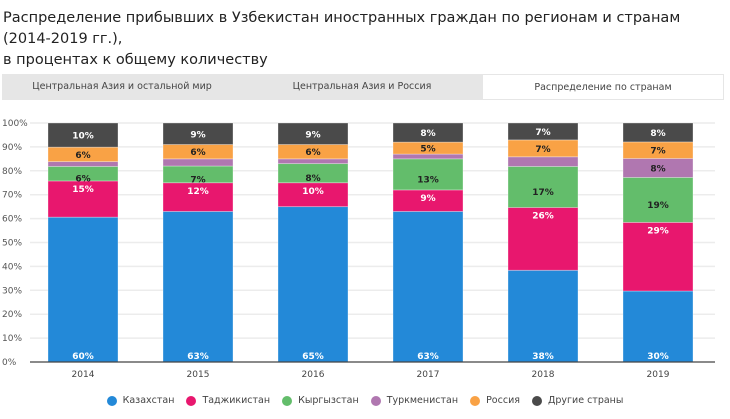 Image resolution: width=730 pixels, height=419 pixels. What do you see at coordinates (12, 244) in the screenshot?
I see `y-tick-label: 50%` at bounding box center [12, 244].